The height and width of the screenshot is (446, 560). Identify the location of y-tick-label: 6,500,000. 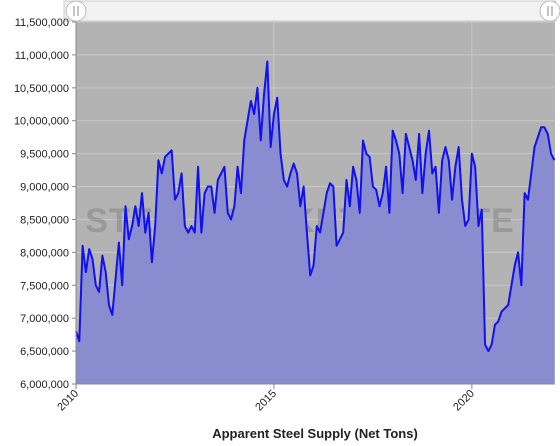
(44, 352).